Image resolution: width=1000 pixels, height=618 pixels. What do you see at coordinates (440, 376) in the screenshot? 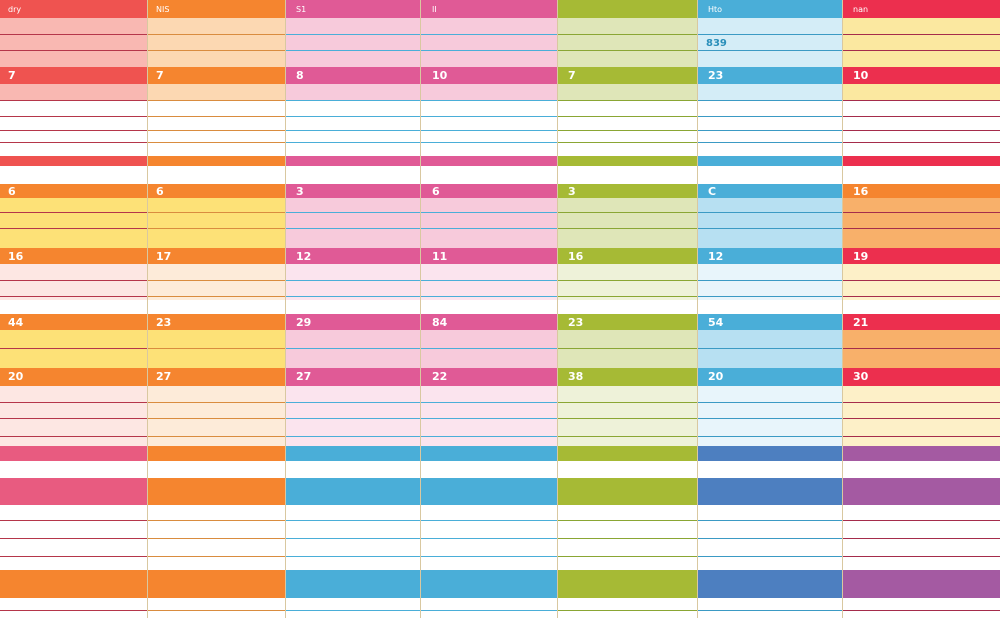
I see `day-number: 22` at bounding box center [440, 376].